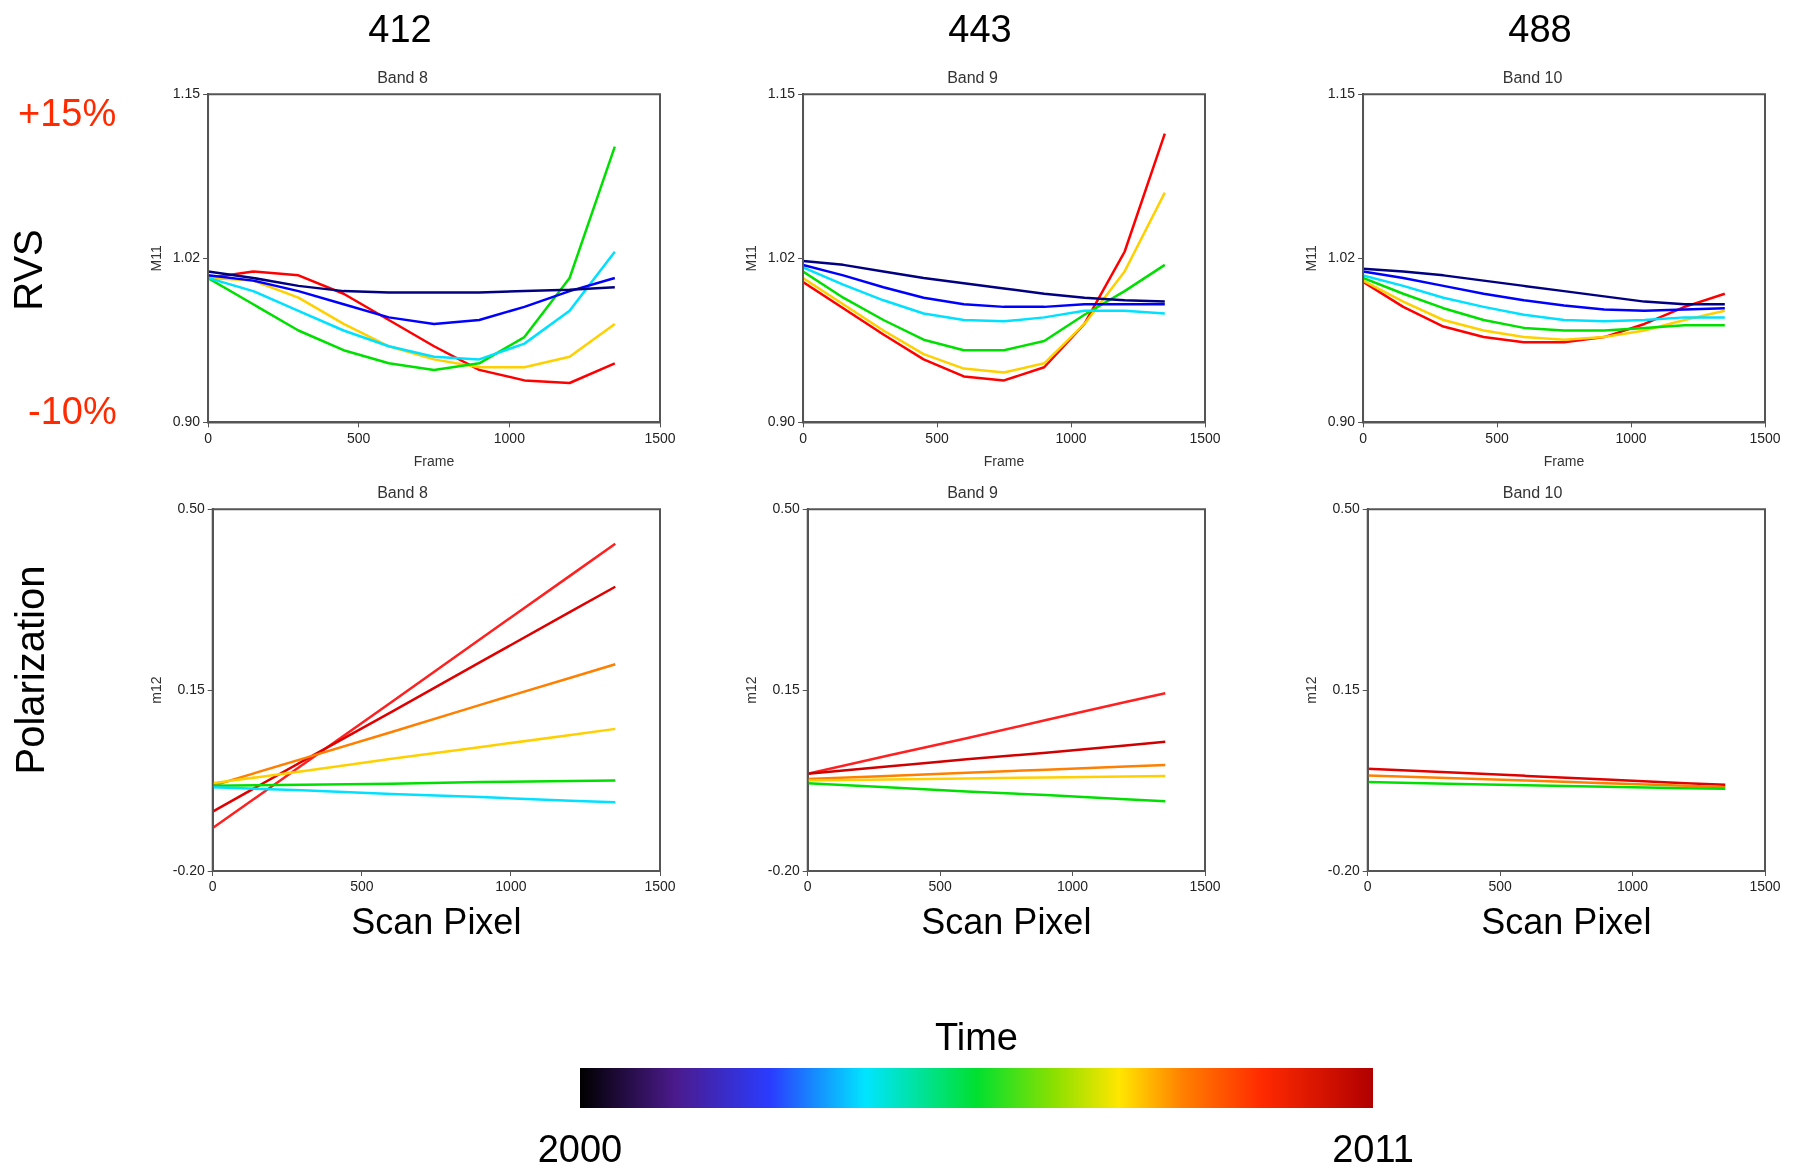  What do you see at coordinates (1373, 1149) in the screenshot?
I see `color-bar-label: 2011` at bounding box center [1373, 1149].